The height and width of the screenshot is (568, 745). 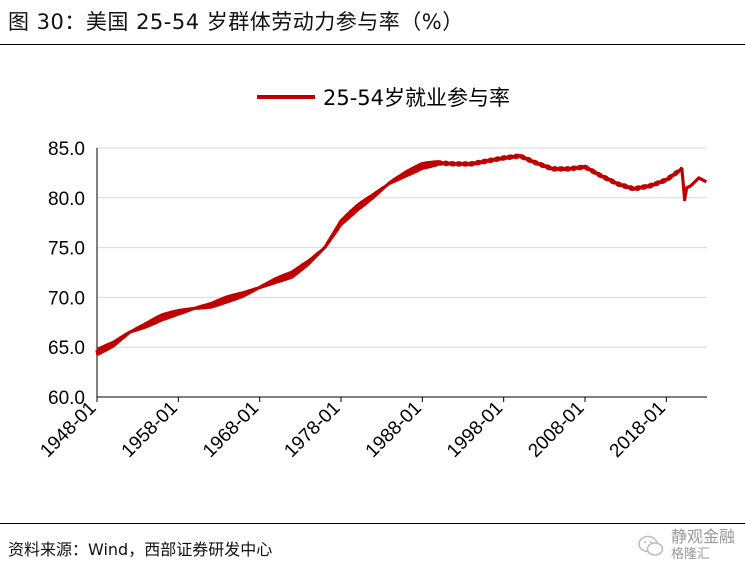 What do you see at coordinates (236, 22) in the screenshot?
I see `figure-title: 图 30：美国 25-54 岁群体劳动力参与率（%）` at bounding box center [236, 22].